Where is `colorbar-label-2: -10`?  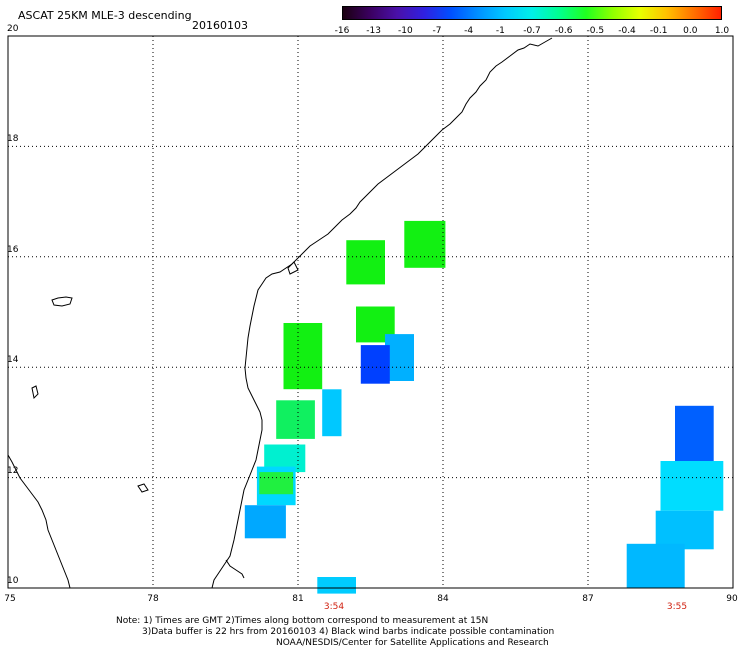 colorbar-label-2: -10 is located at coordinates (405, 31).